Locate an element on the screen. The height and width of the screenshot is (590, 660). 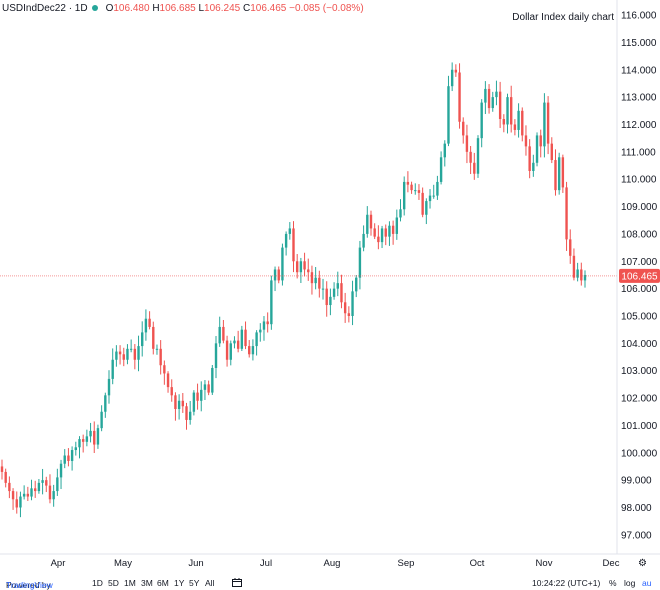
range-1y-button: 1Y is located at coordinates (179, 583).